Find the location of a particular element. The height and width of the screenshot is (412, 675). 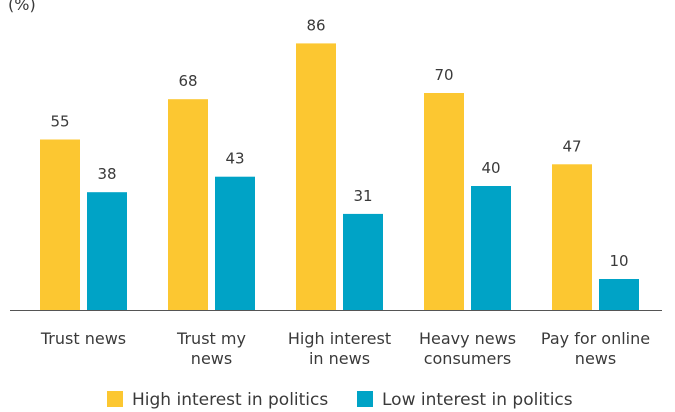

value-label-high-4: 70 is located at coordinates (443, 75).